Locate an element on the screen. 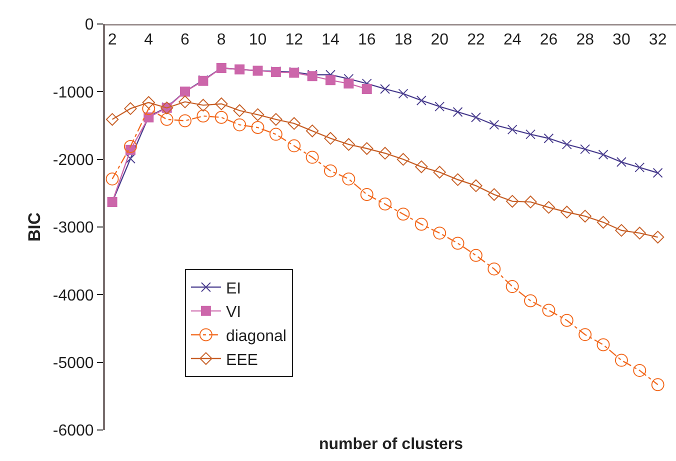 The width and height of the screenshot is (676, 461). x-tick-label: 10 is located at coordinates (257, 40).